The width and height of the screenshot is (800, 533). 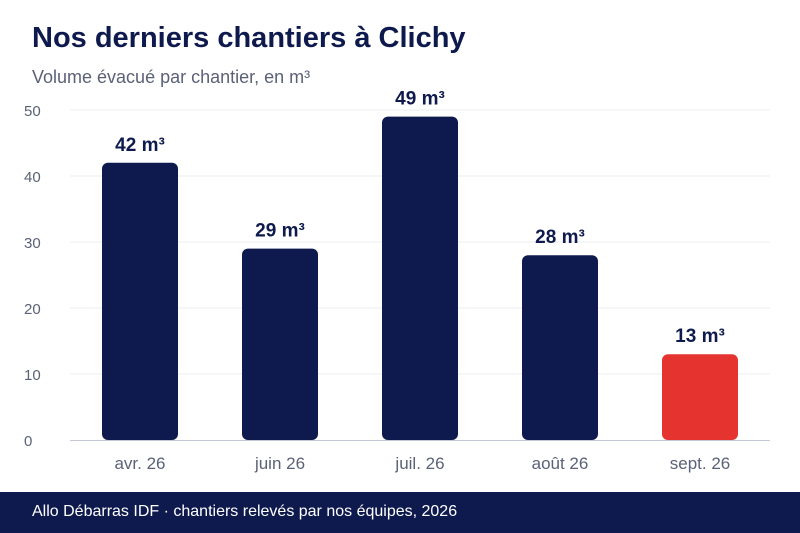 What do you see at coordinates (32, 111) in the screenshot?
I see `y-tick-label: 50` at bounding box center [32, 111].